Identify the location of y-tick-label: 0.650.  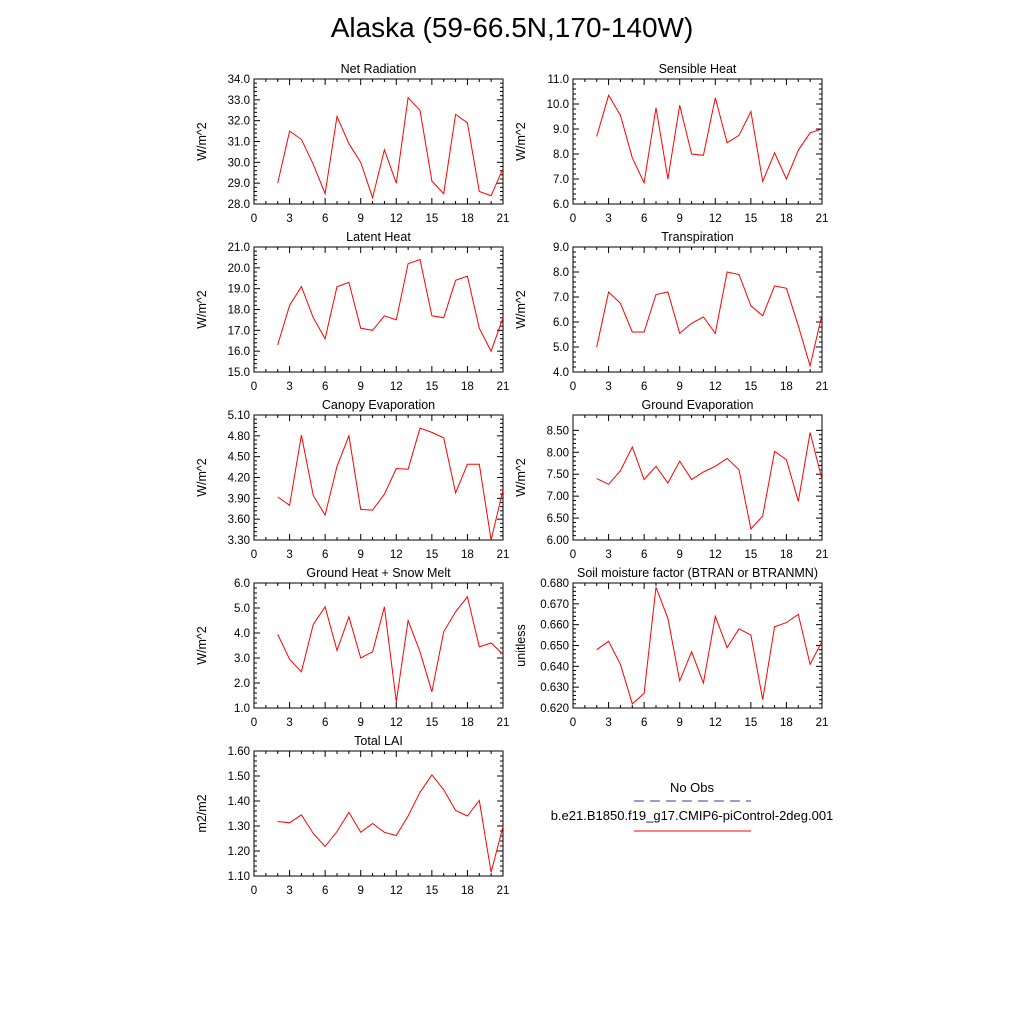
(554, 647).